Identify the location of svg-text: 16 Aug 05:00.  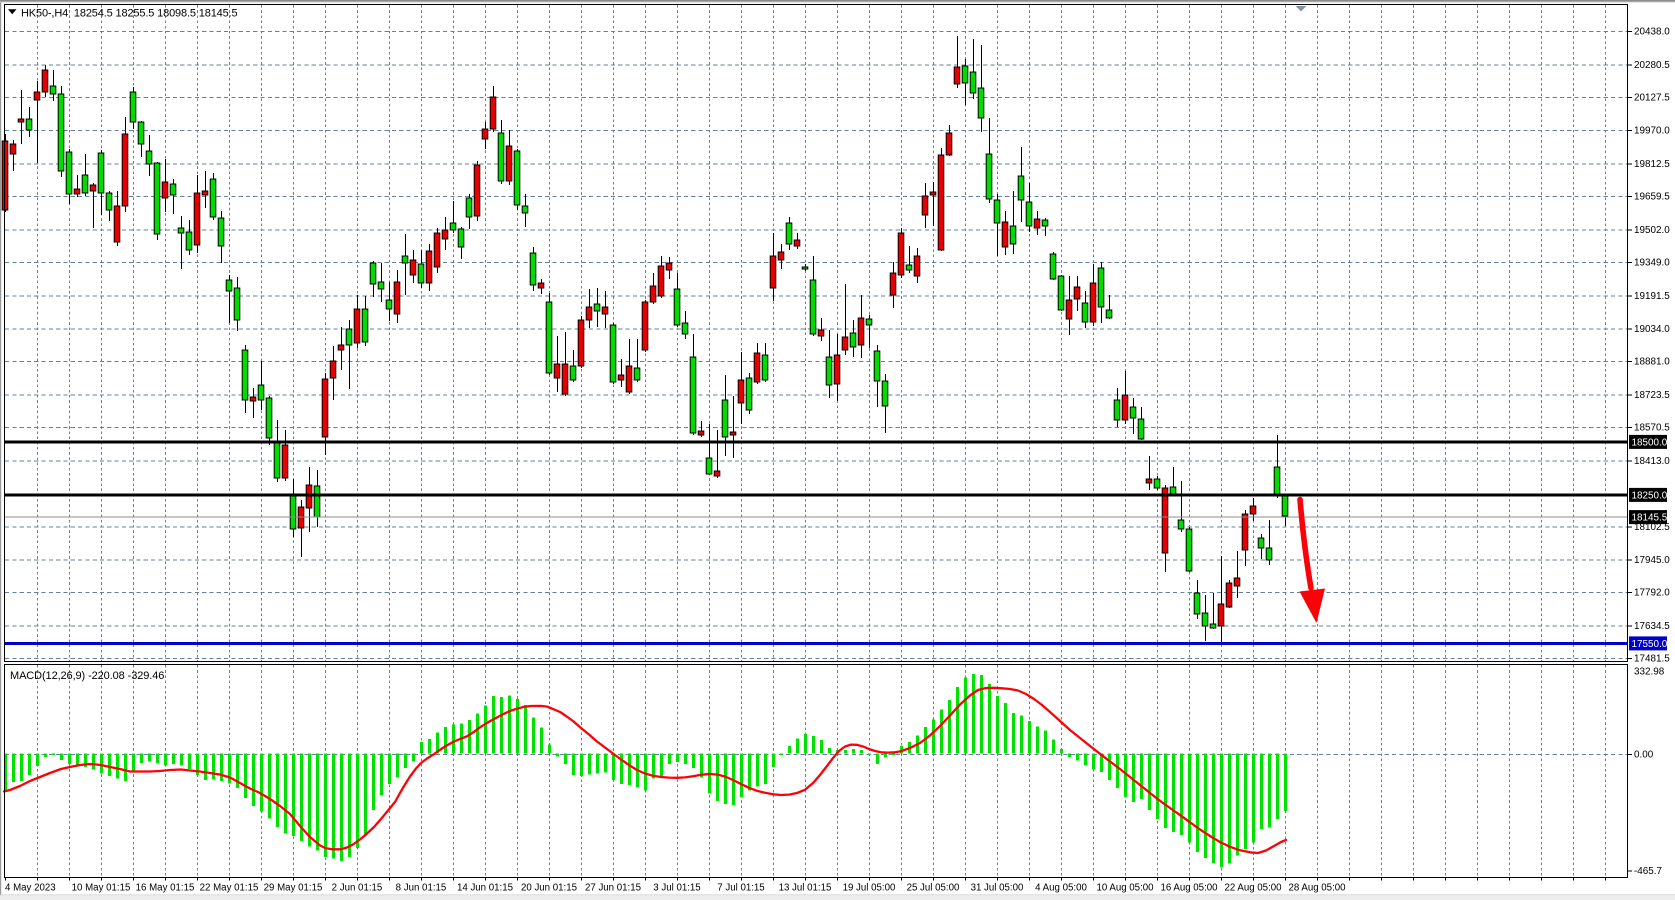
(1189, 888).